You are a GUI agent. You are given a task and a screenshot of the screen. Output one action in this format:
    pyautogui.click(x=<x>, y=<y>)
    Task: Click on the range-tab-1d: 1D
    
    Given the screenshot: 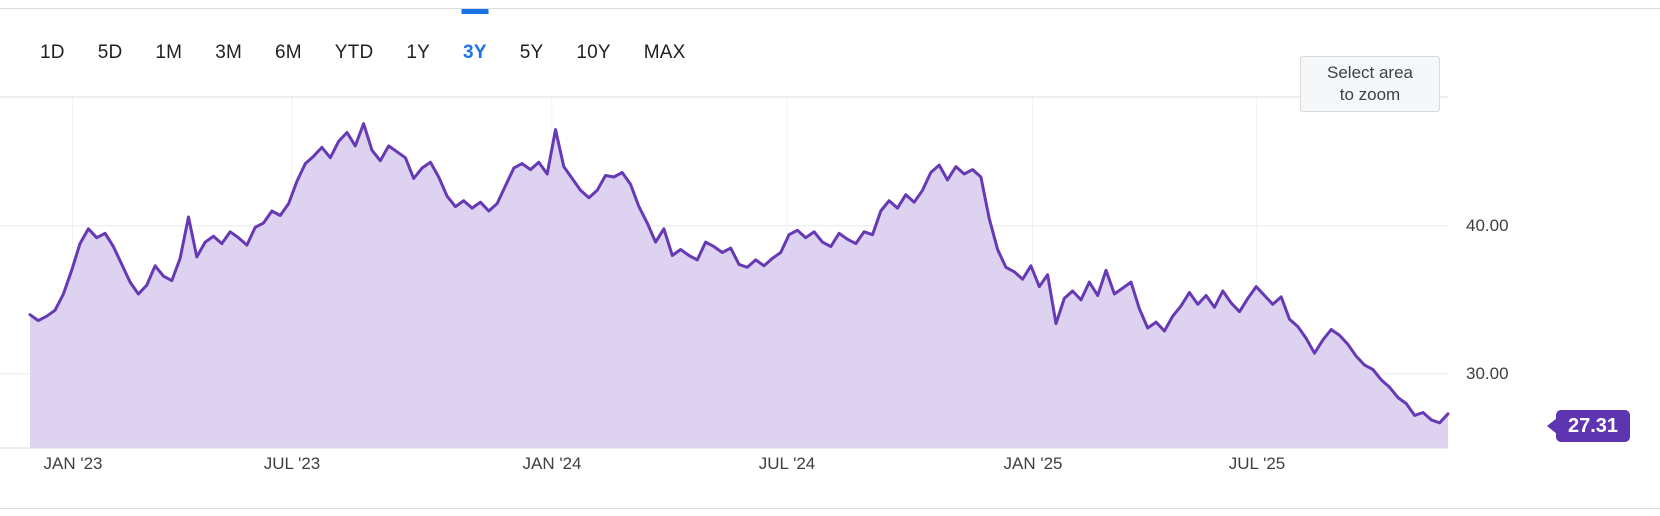 What is the action you would take?
    pyautogui.click(x=52, y=52)
    